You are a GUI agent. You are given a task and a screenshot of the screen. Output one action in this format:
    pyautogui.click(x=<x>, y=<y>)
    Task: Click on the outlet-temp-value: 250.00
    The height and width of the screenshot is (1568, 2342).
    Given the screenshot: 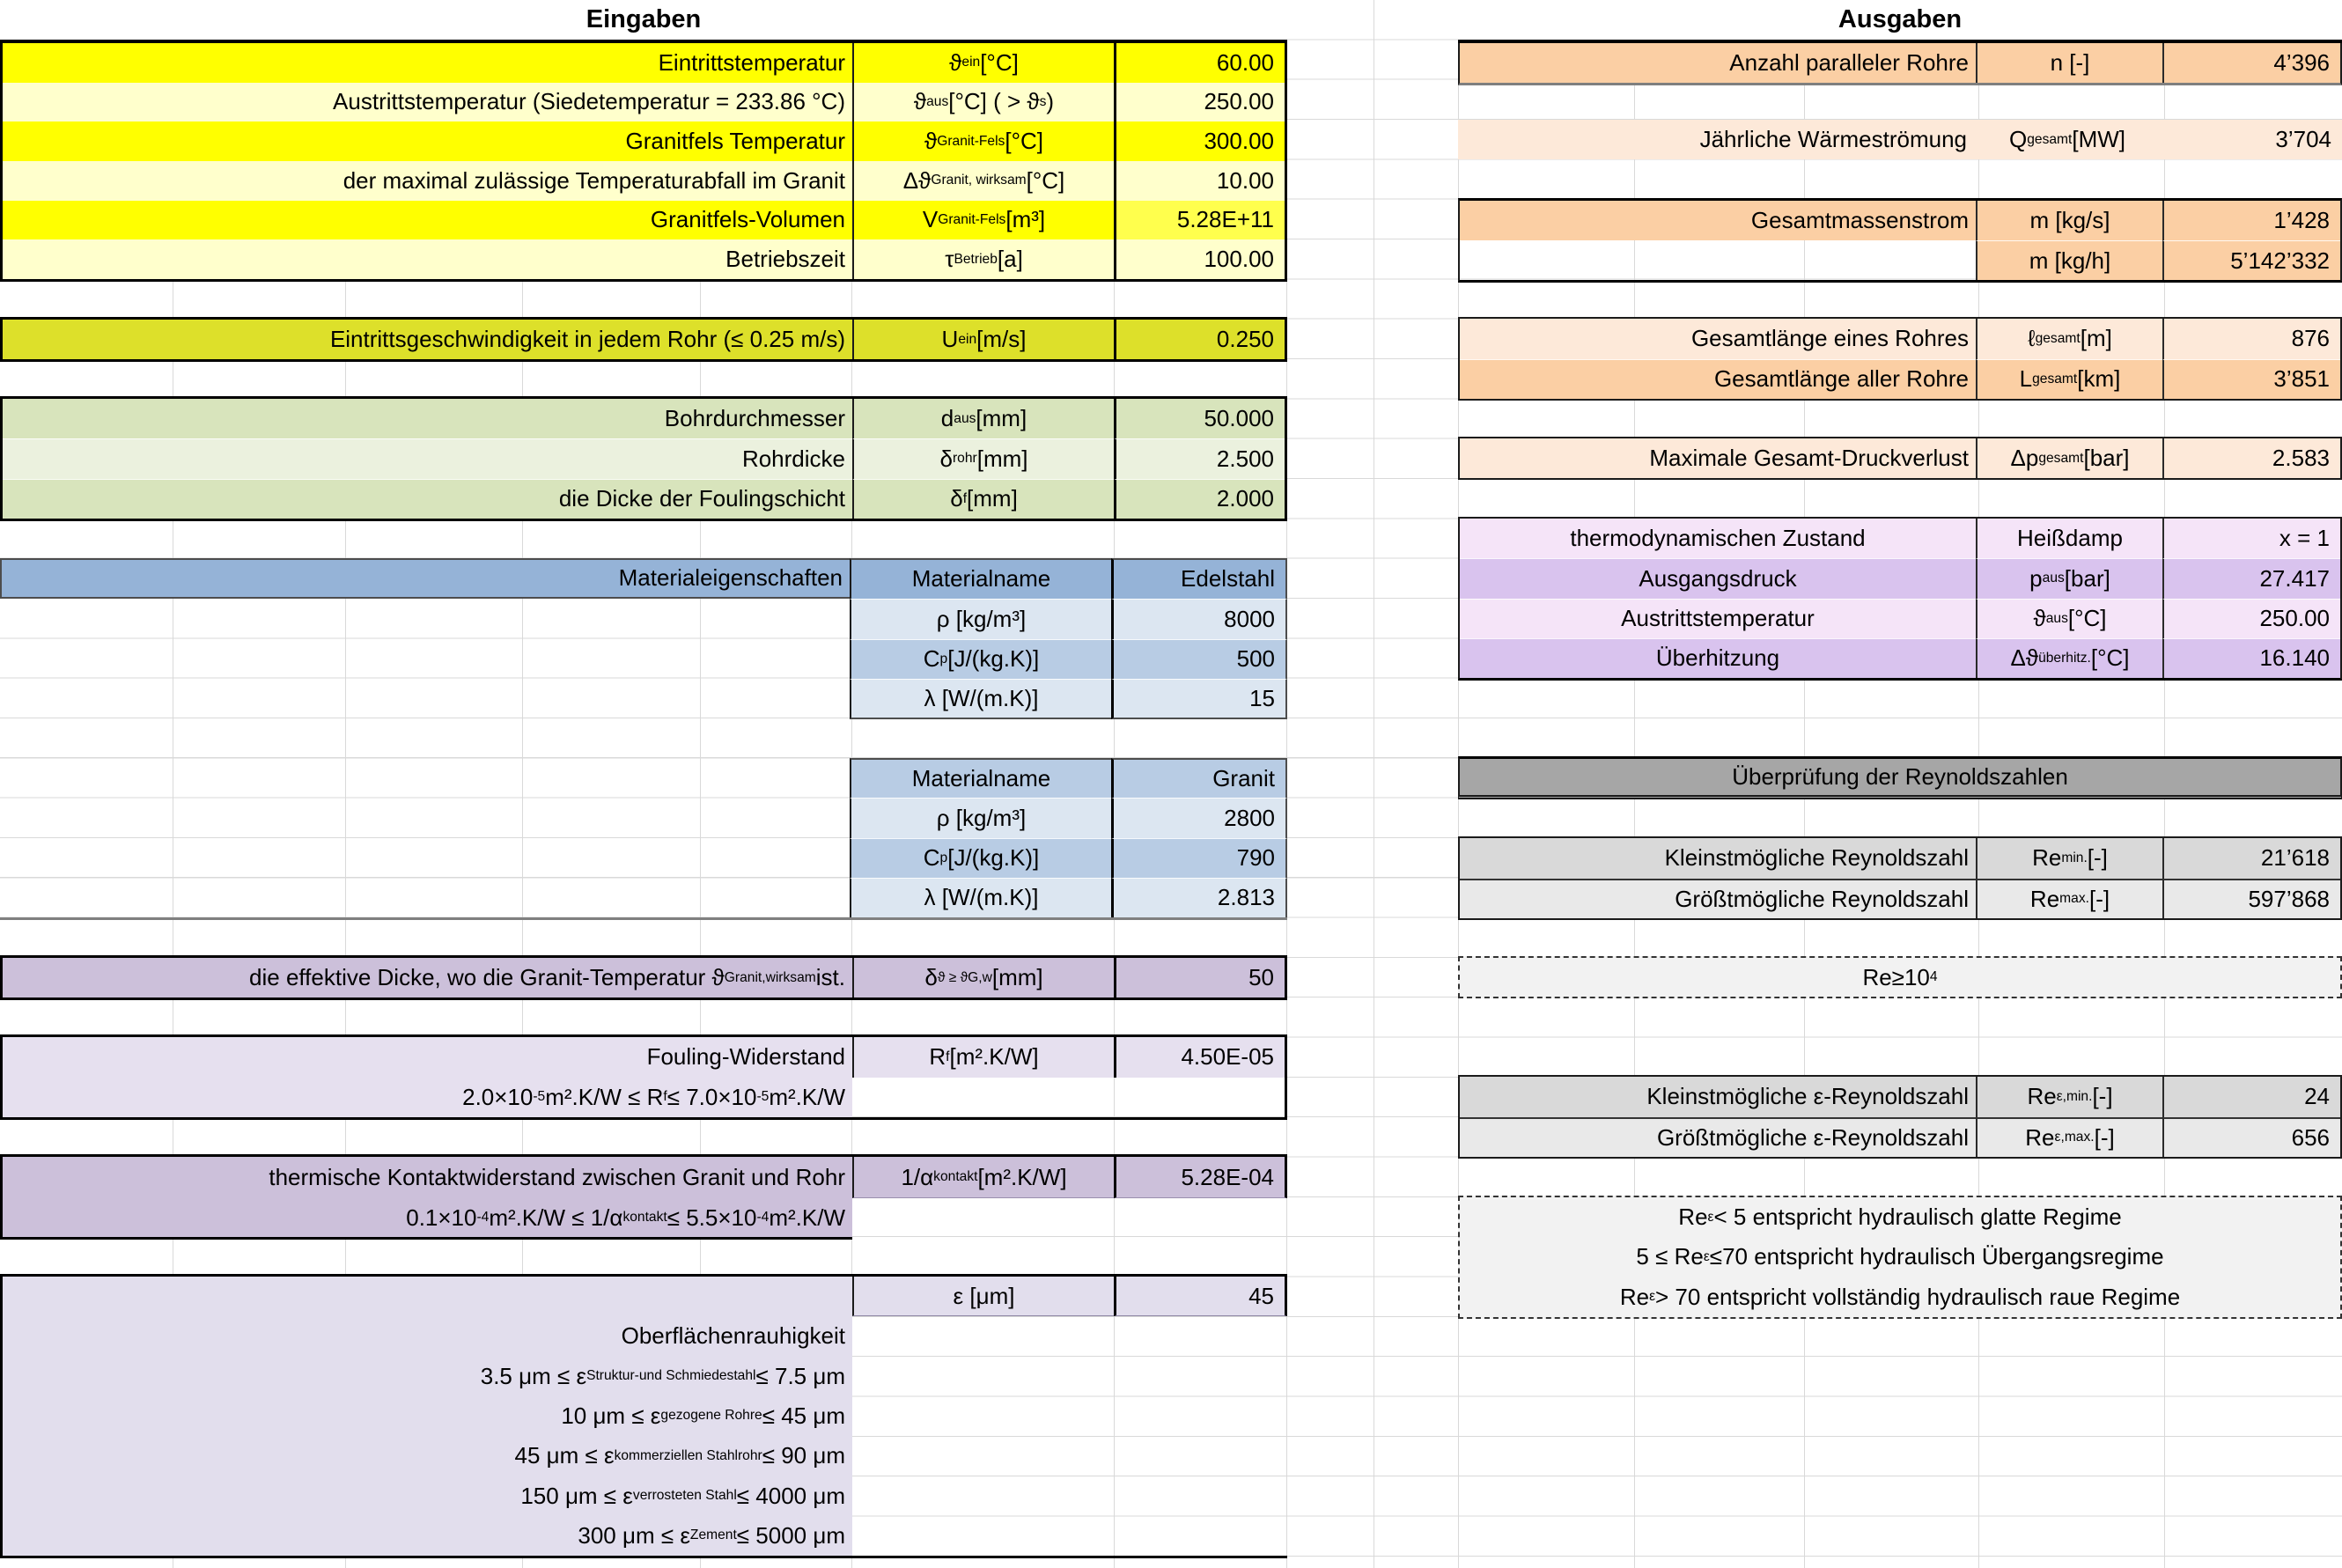 What is the action you would take?
    pyautogui.click(x=1199, y=102)
    